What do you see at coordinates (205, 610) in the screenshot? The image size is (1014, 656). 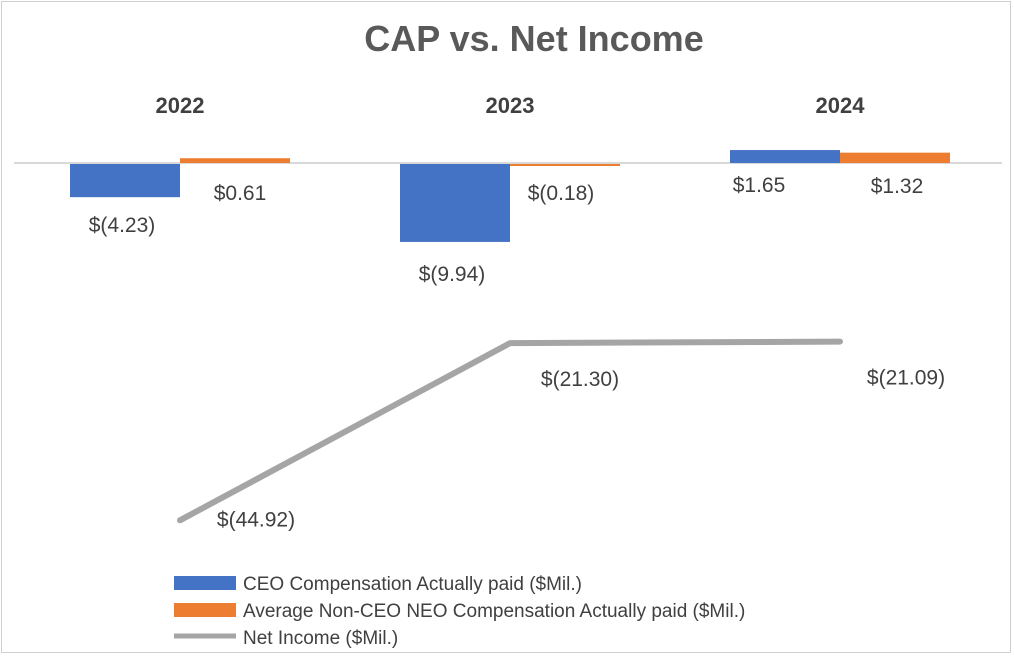 I see `legend-swatch-neo` at bounding box center [205, 610].